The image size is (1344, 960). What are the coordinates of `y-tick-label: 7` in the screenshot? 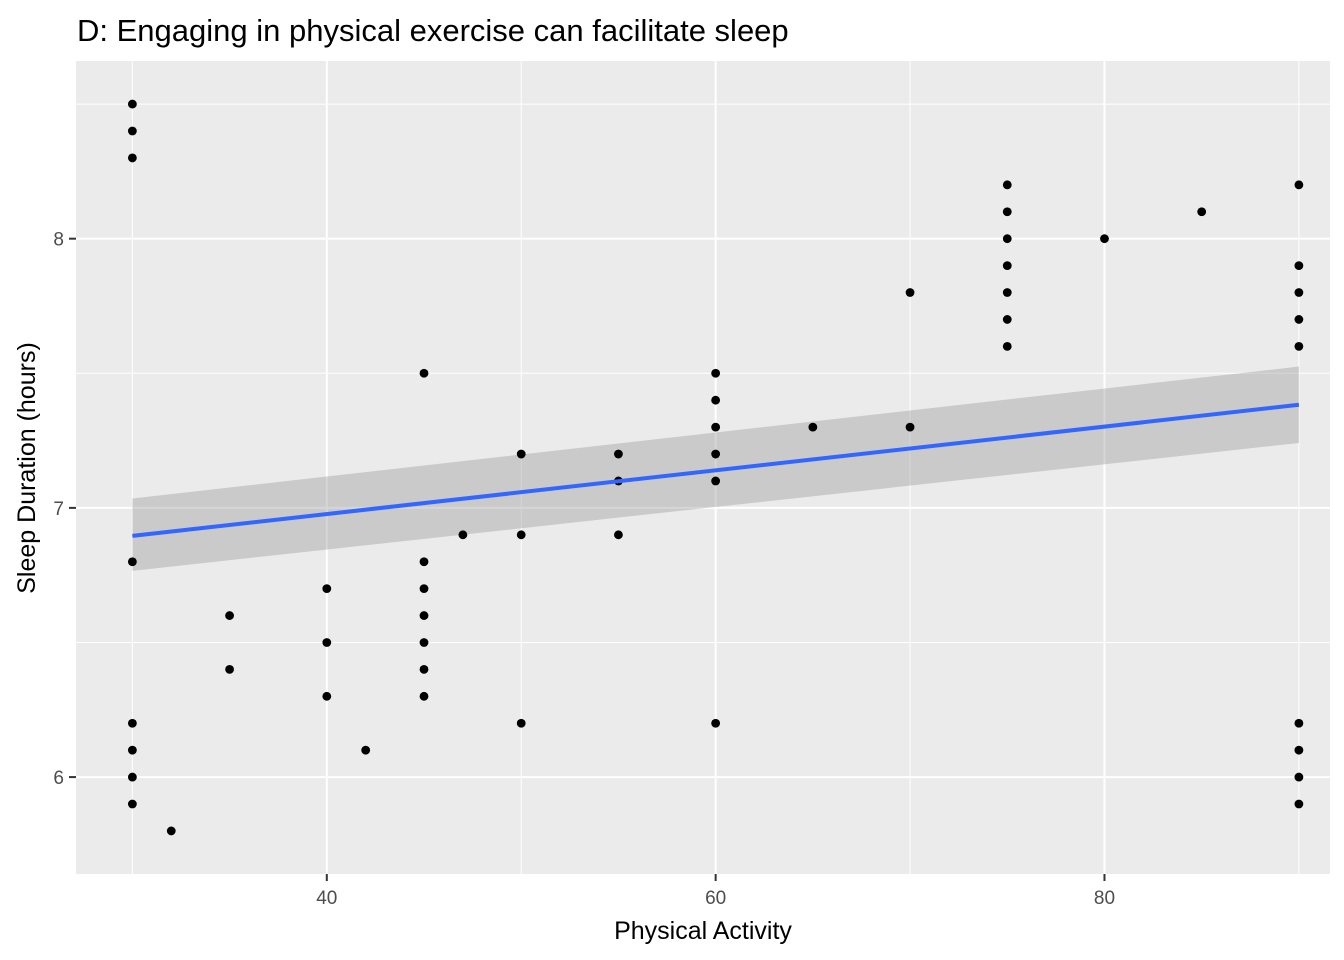 It's located at (58, 509).